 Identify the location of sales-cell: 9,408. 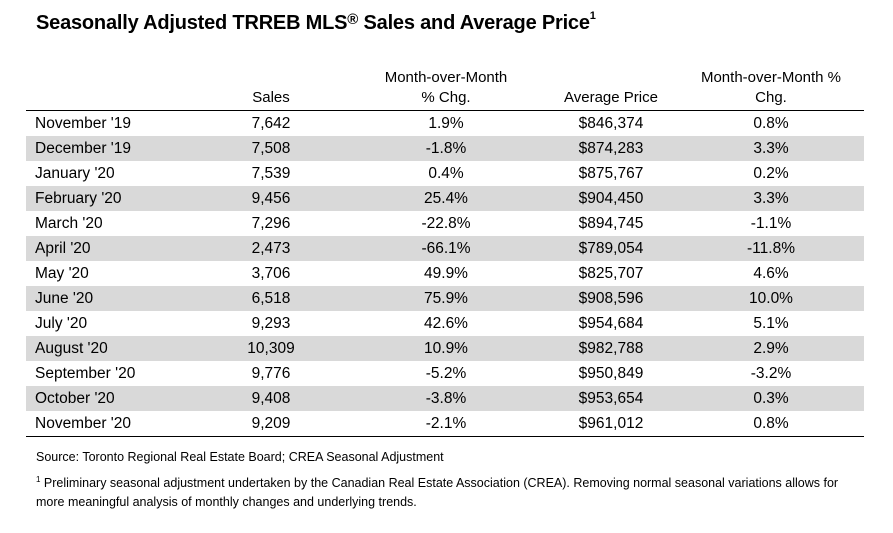
(271, 398).